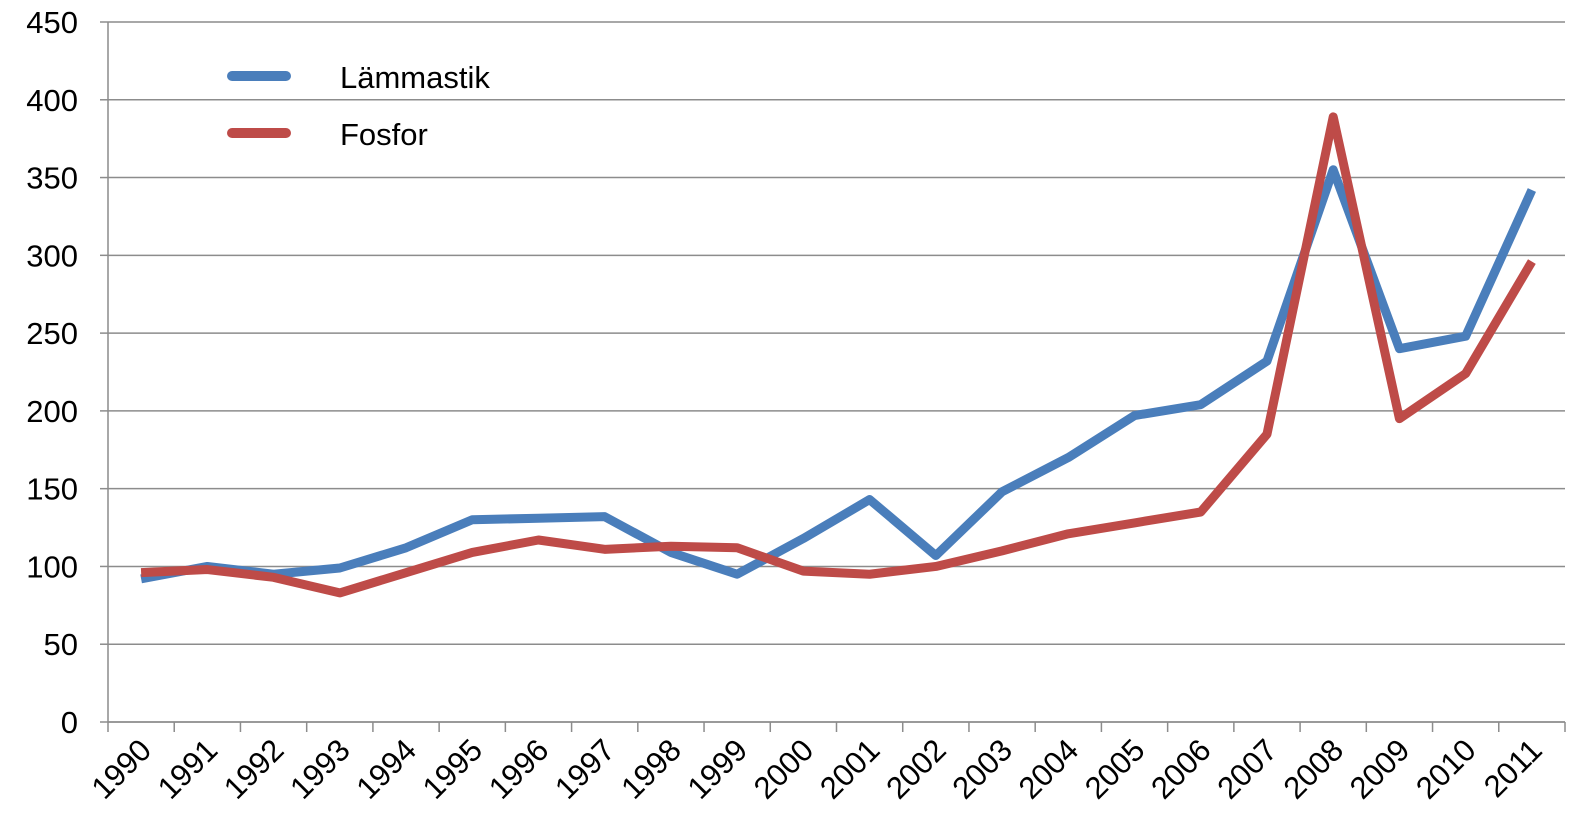 The height and width of the screenshot is (827, 1569). What do you see at coordinates (52, 489) in the screenshot?
I see `y-tick-label: 150` at bounding box center [52, 489].